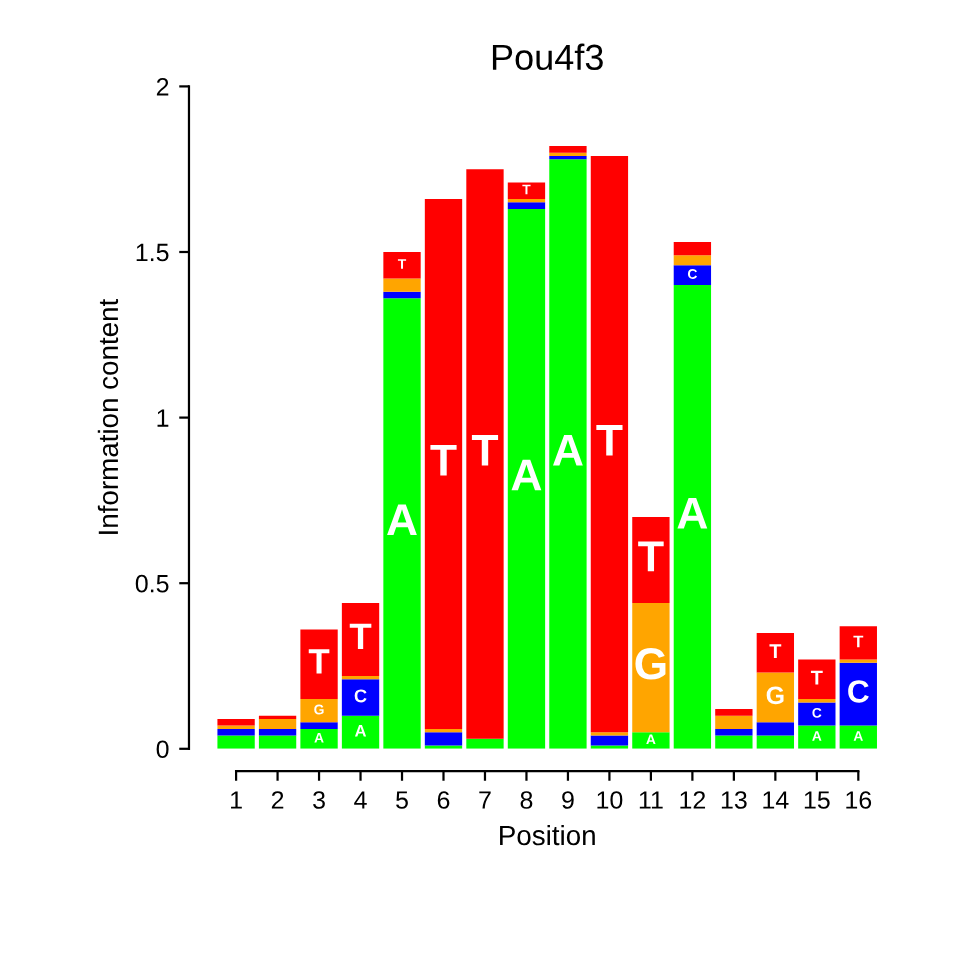 The image size is (960, 960). Describe the element at coordinates (236, 800) in the screenshot. I see `x-tick-label: 1` at that location.